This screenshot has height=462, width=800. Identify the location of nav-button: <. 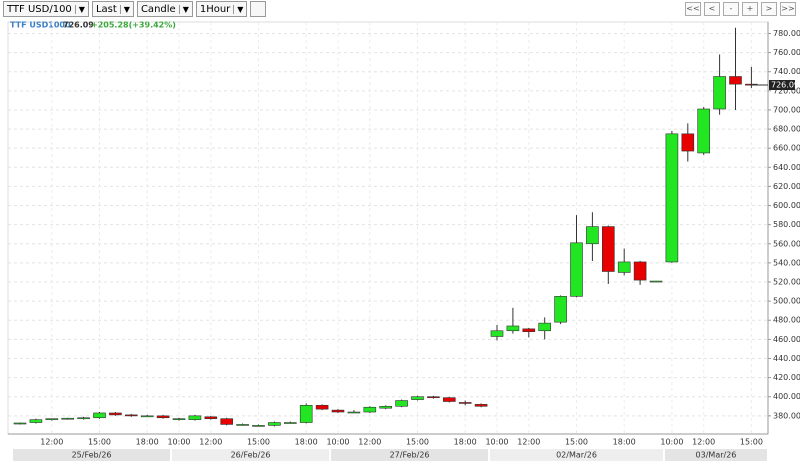
(712, 9).